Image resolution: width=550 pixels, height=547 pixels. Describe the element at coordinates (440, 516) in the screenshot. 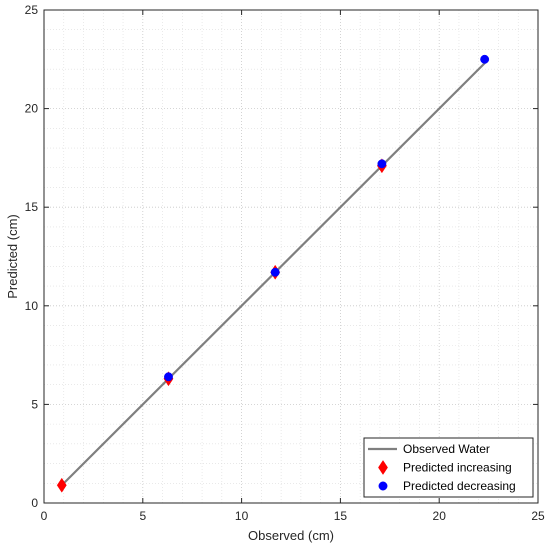

I see `x-tick-label: 20` at that location.